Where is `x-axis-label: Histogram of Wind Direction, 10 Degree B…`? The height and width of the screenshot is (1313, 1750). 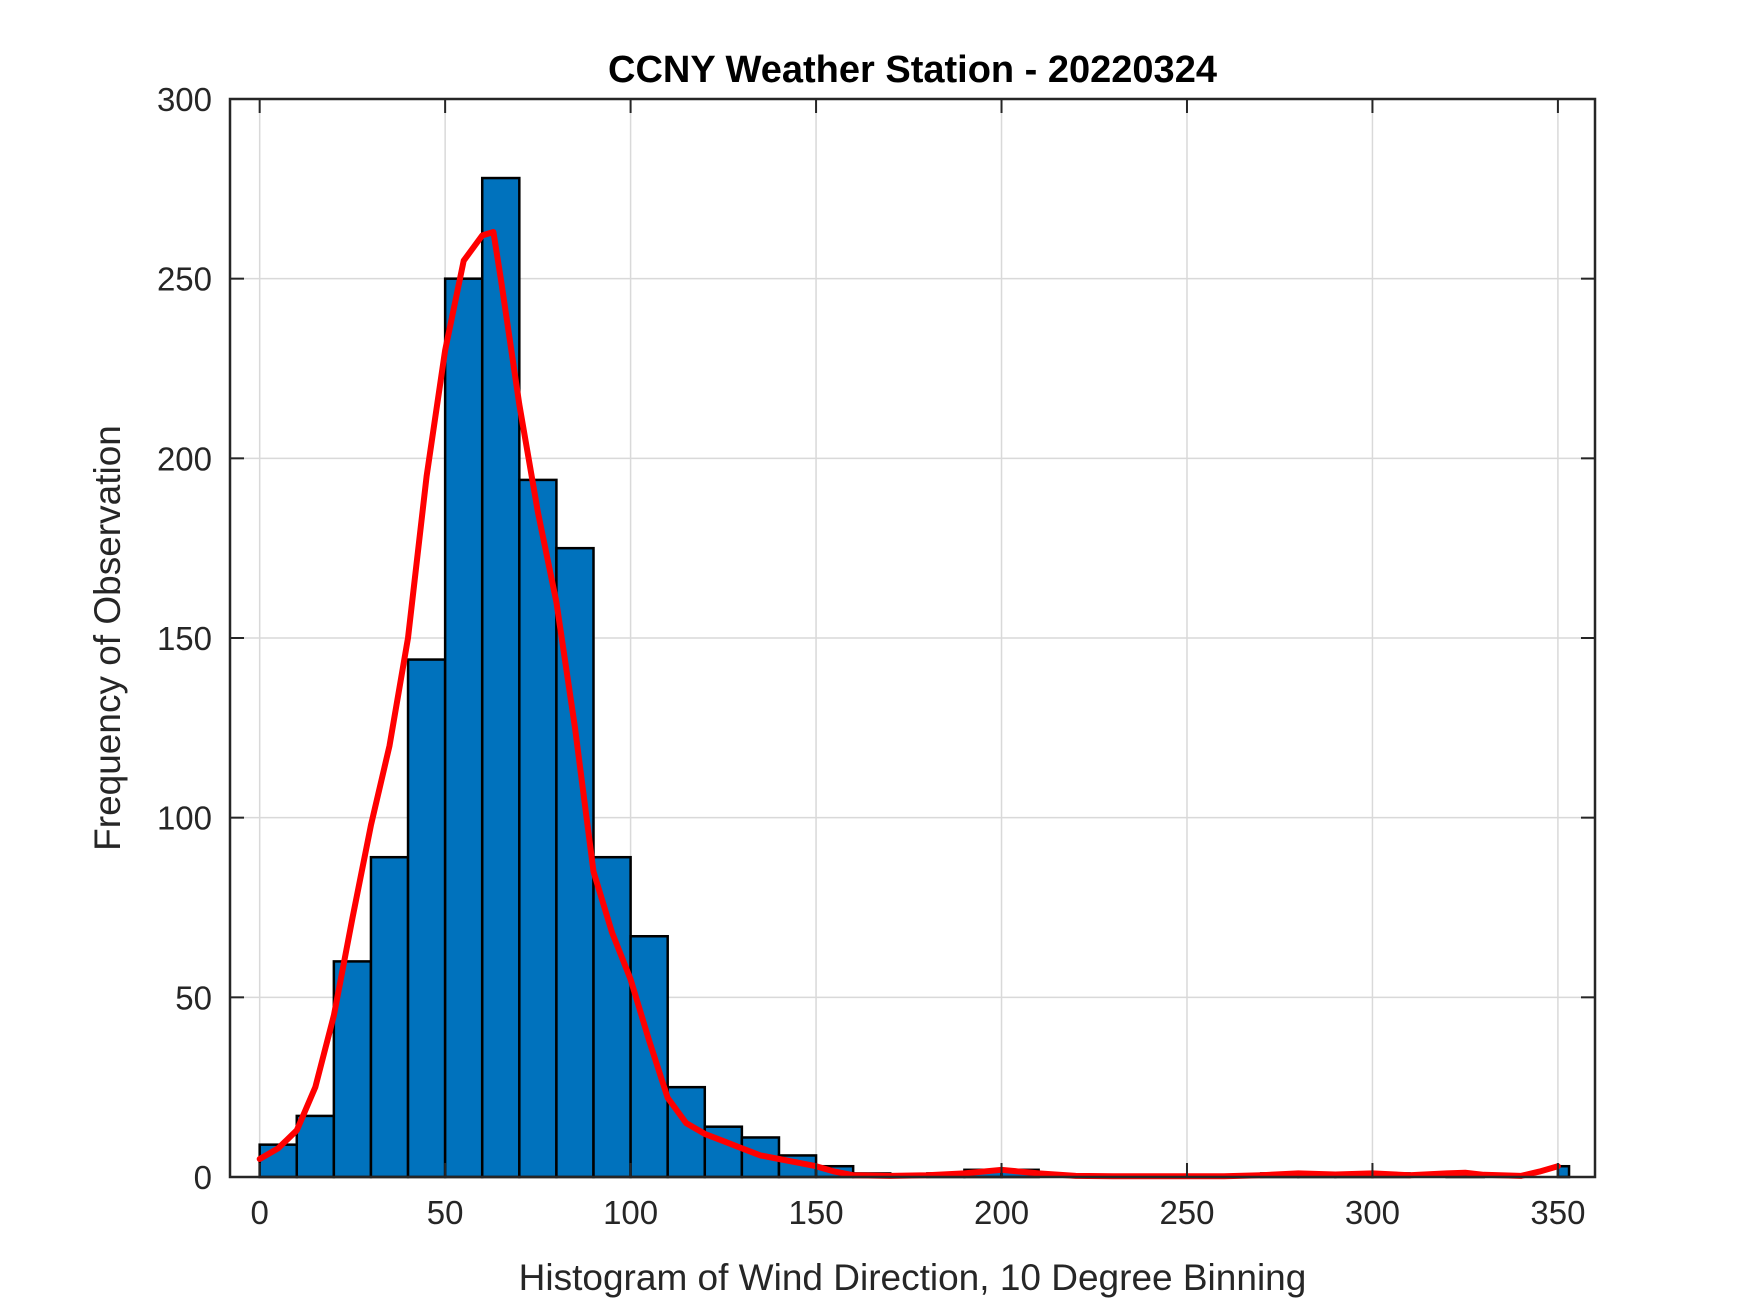
x-axis-label: Histogram of Wind Direction, 10 Degree B… is located at coordinates (913, 1277).